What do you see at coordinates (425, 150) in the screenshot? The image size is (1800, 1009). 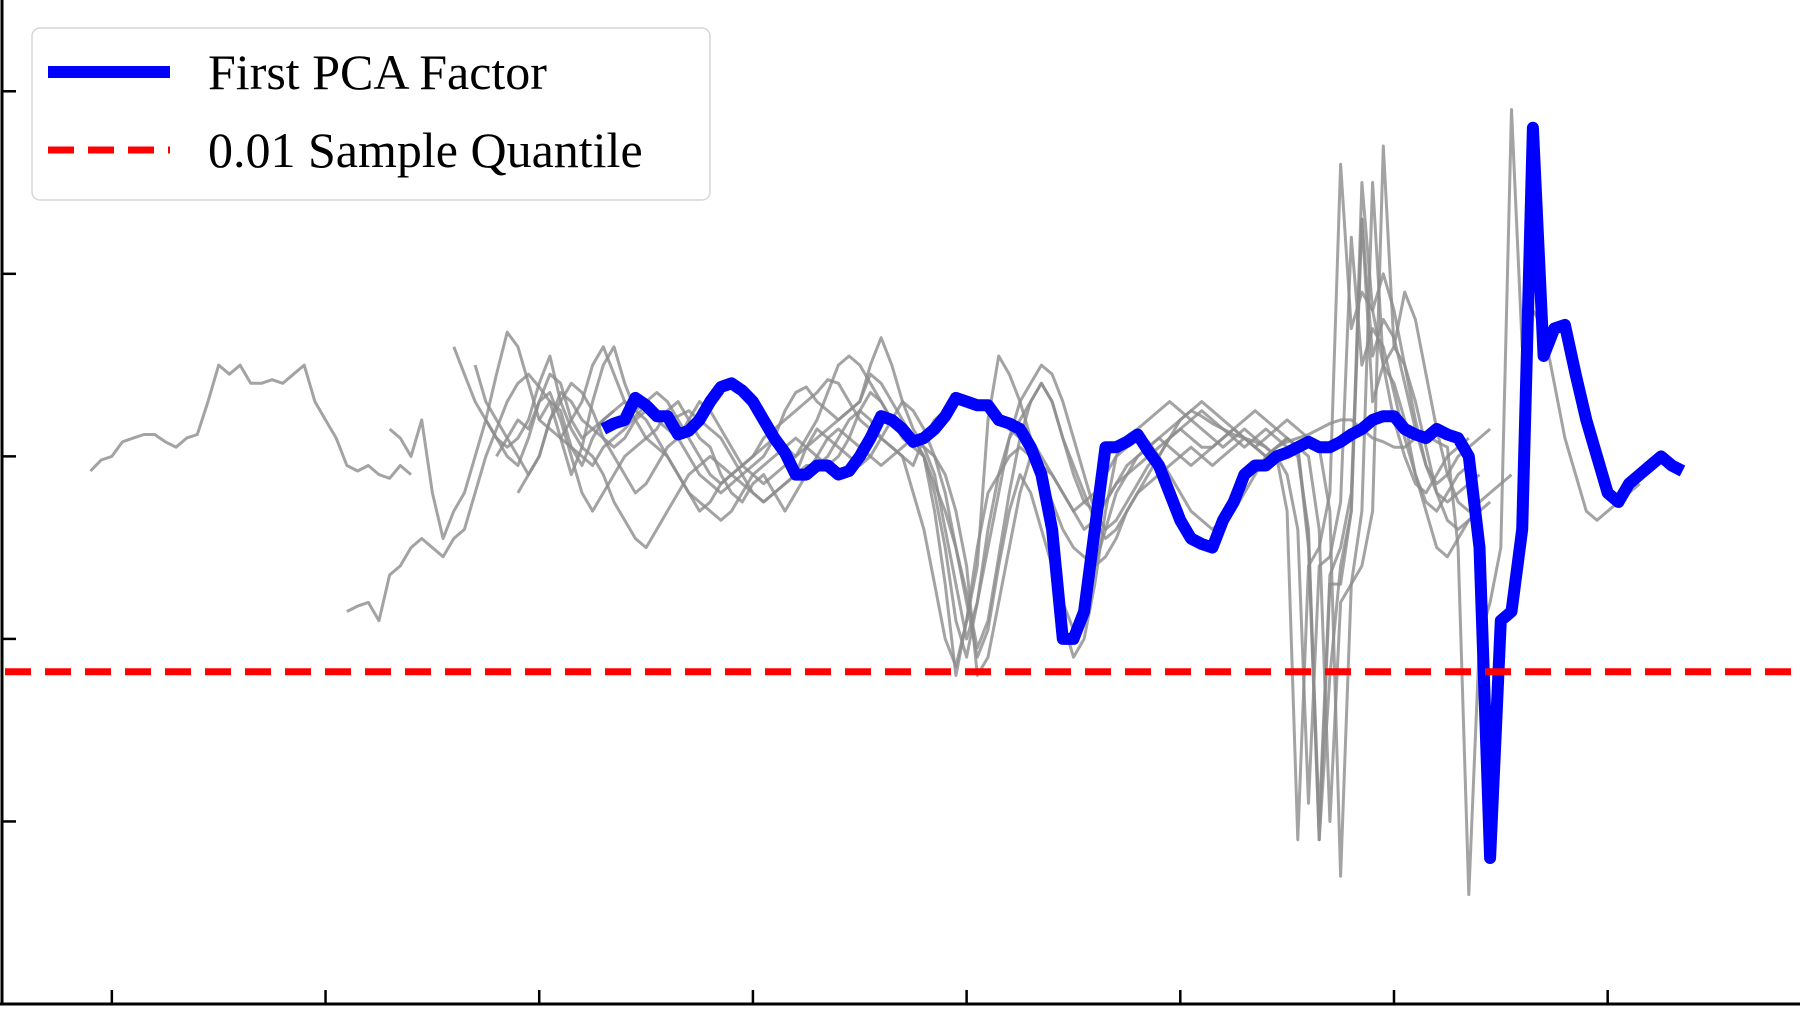 I see `legend-label-sample-quantile: 0.01 Sample Quantile` at bounding box center [425, 150].